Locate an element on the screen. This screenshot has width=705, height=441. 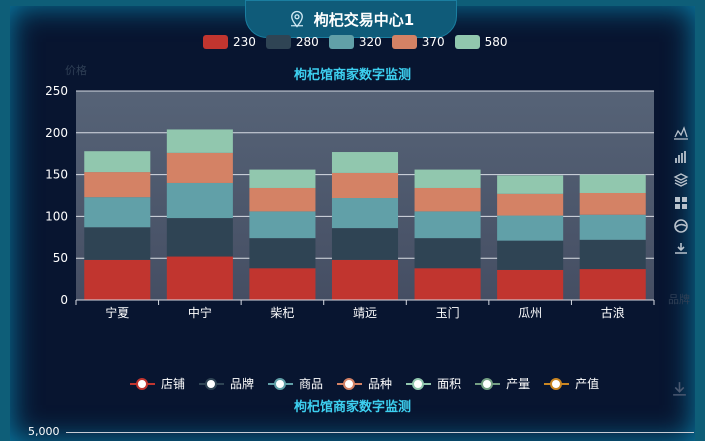
line-chart-icon is located at coordinates (680, 133).